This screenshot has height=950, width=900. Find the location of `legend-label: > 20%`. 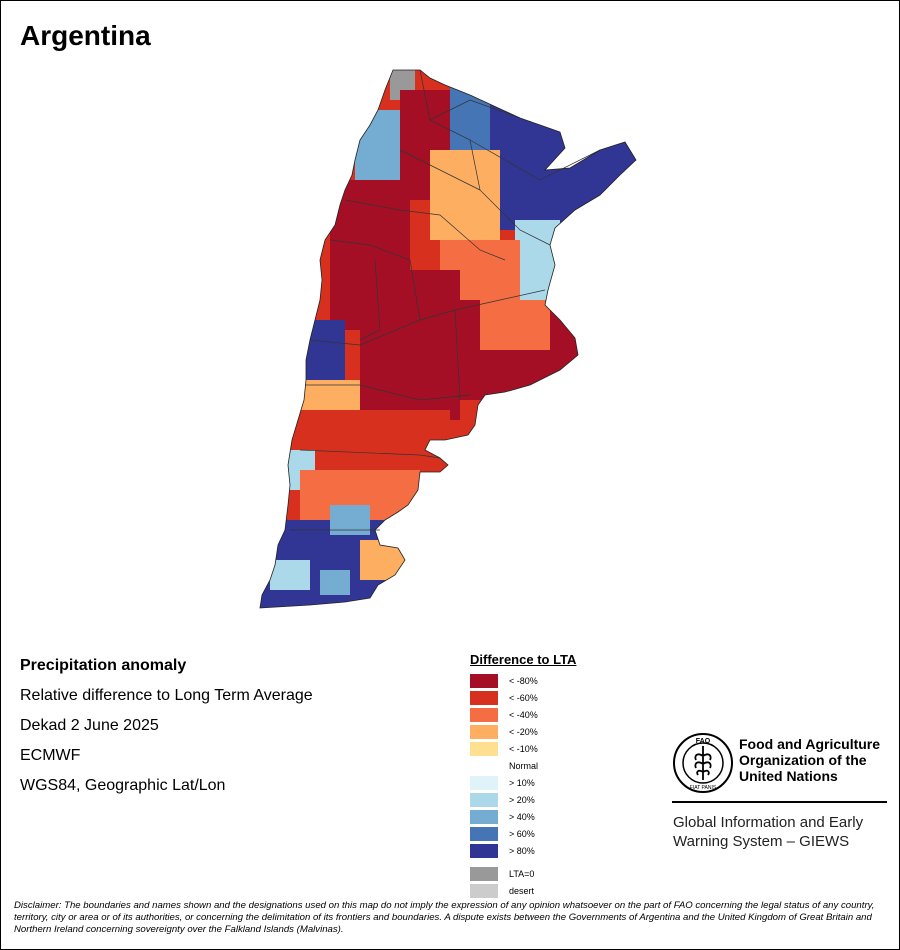

legend-label: > 20% is located at coordinates (522, 800).